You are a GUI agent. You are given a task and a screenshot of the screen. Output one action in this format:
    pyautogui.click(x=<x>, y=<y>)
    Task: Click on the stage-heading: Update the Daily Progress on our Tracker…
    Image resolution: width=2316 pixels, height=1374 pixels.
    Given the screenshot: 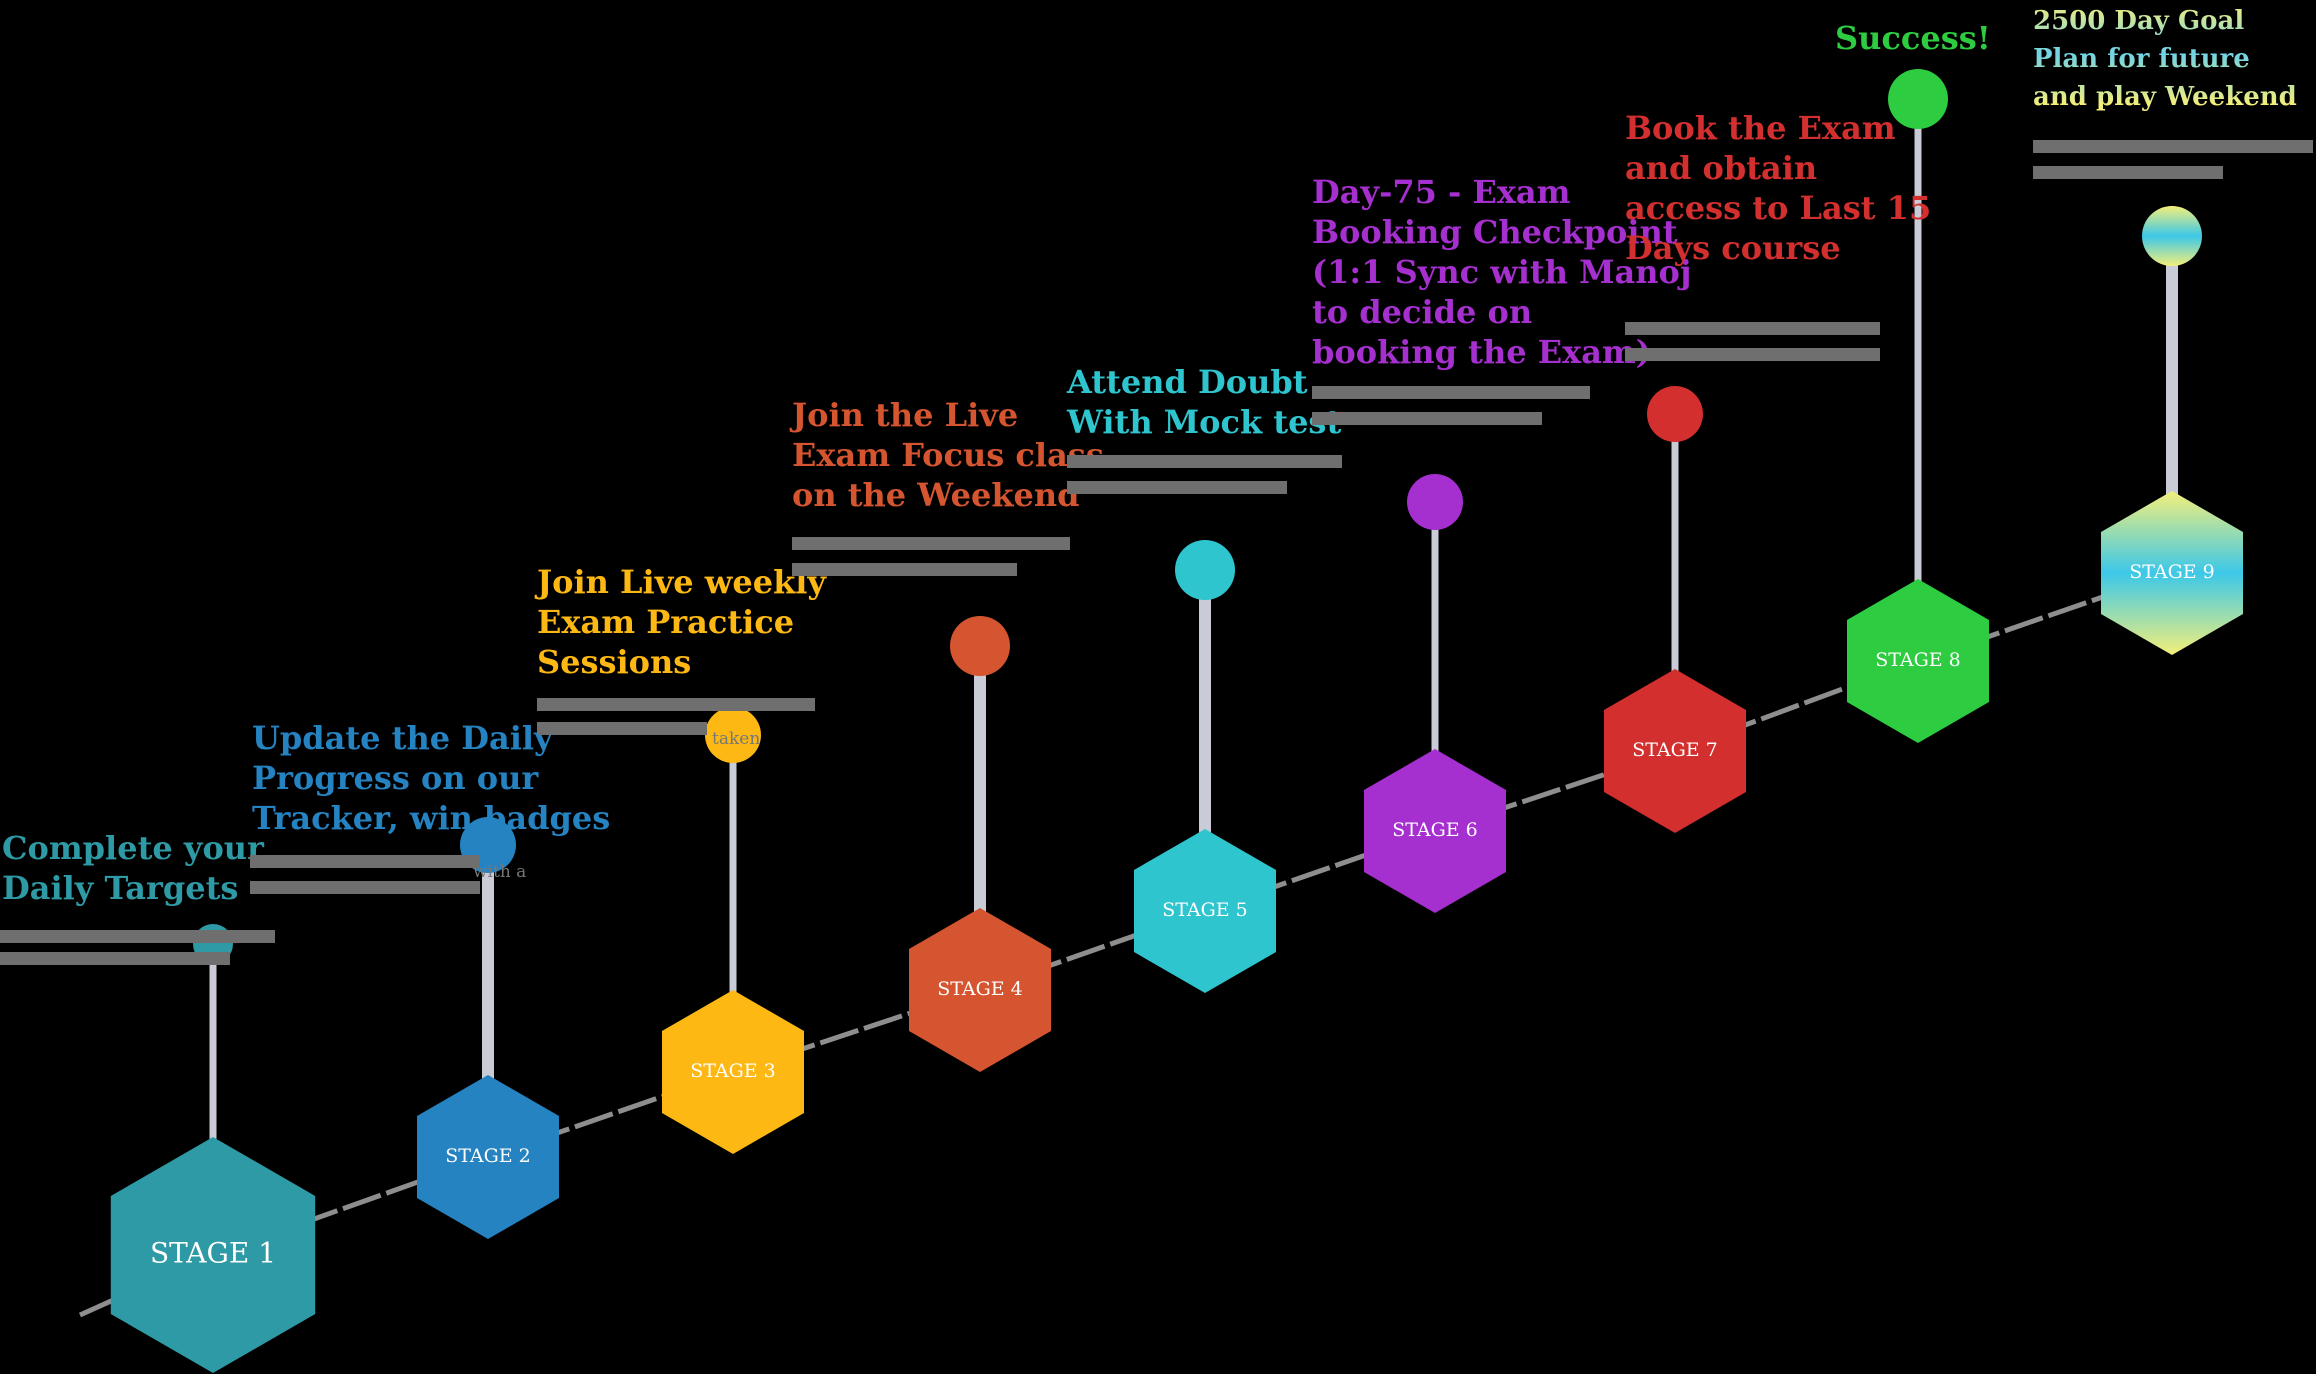 What is the action you would take?
    pyautogui.click(x=431, y=778)
    